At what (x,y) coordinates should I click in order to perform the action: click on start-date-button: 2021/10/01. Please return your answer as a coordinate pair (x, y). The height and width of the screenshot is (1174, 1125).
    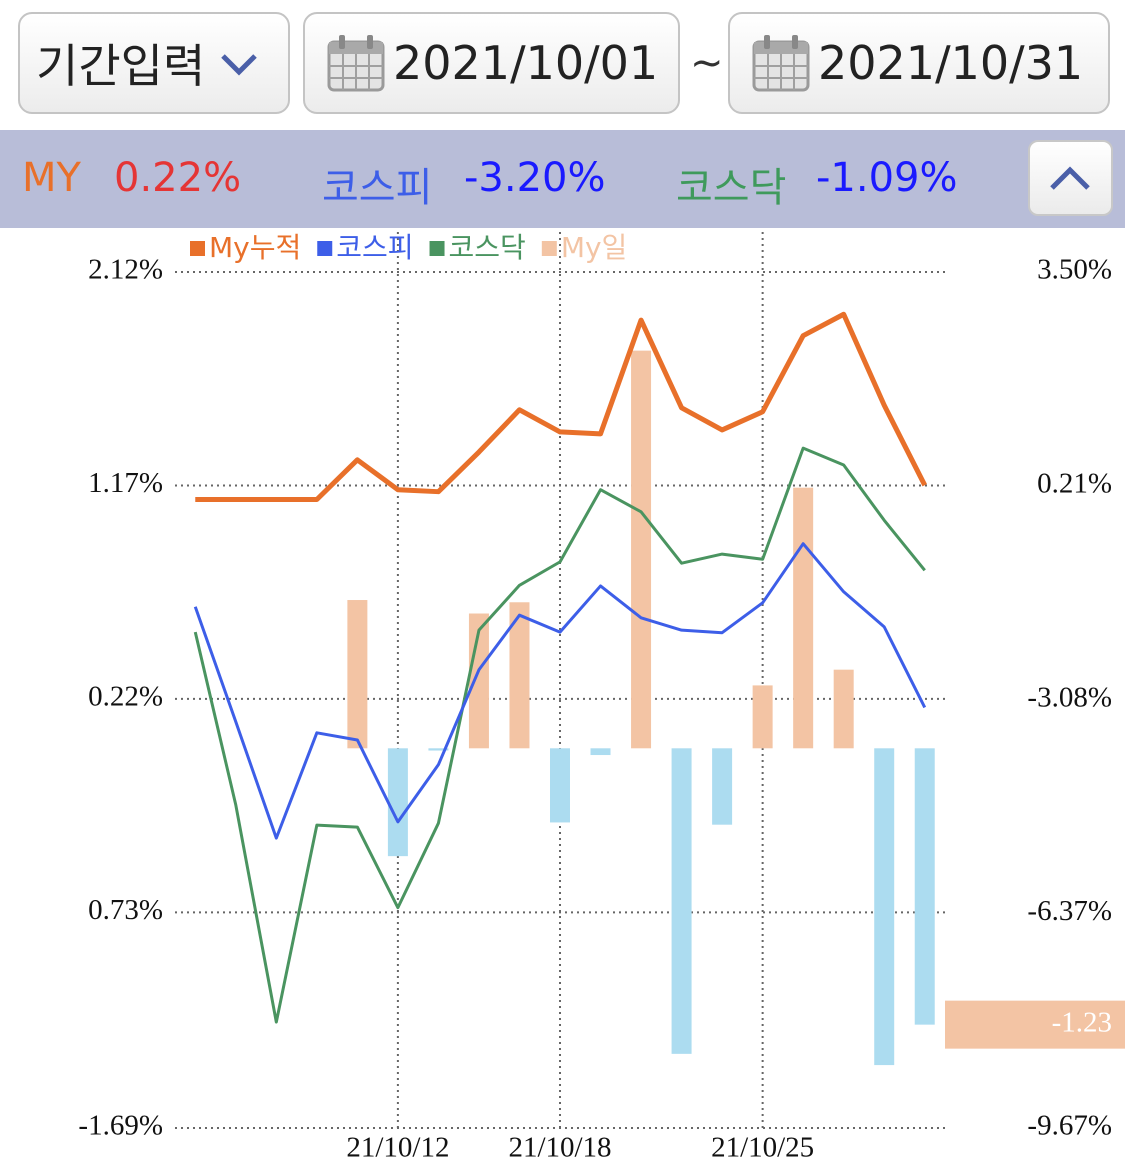
    Looking at the image, I should click on (491, 63).